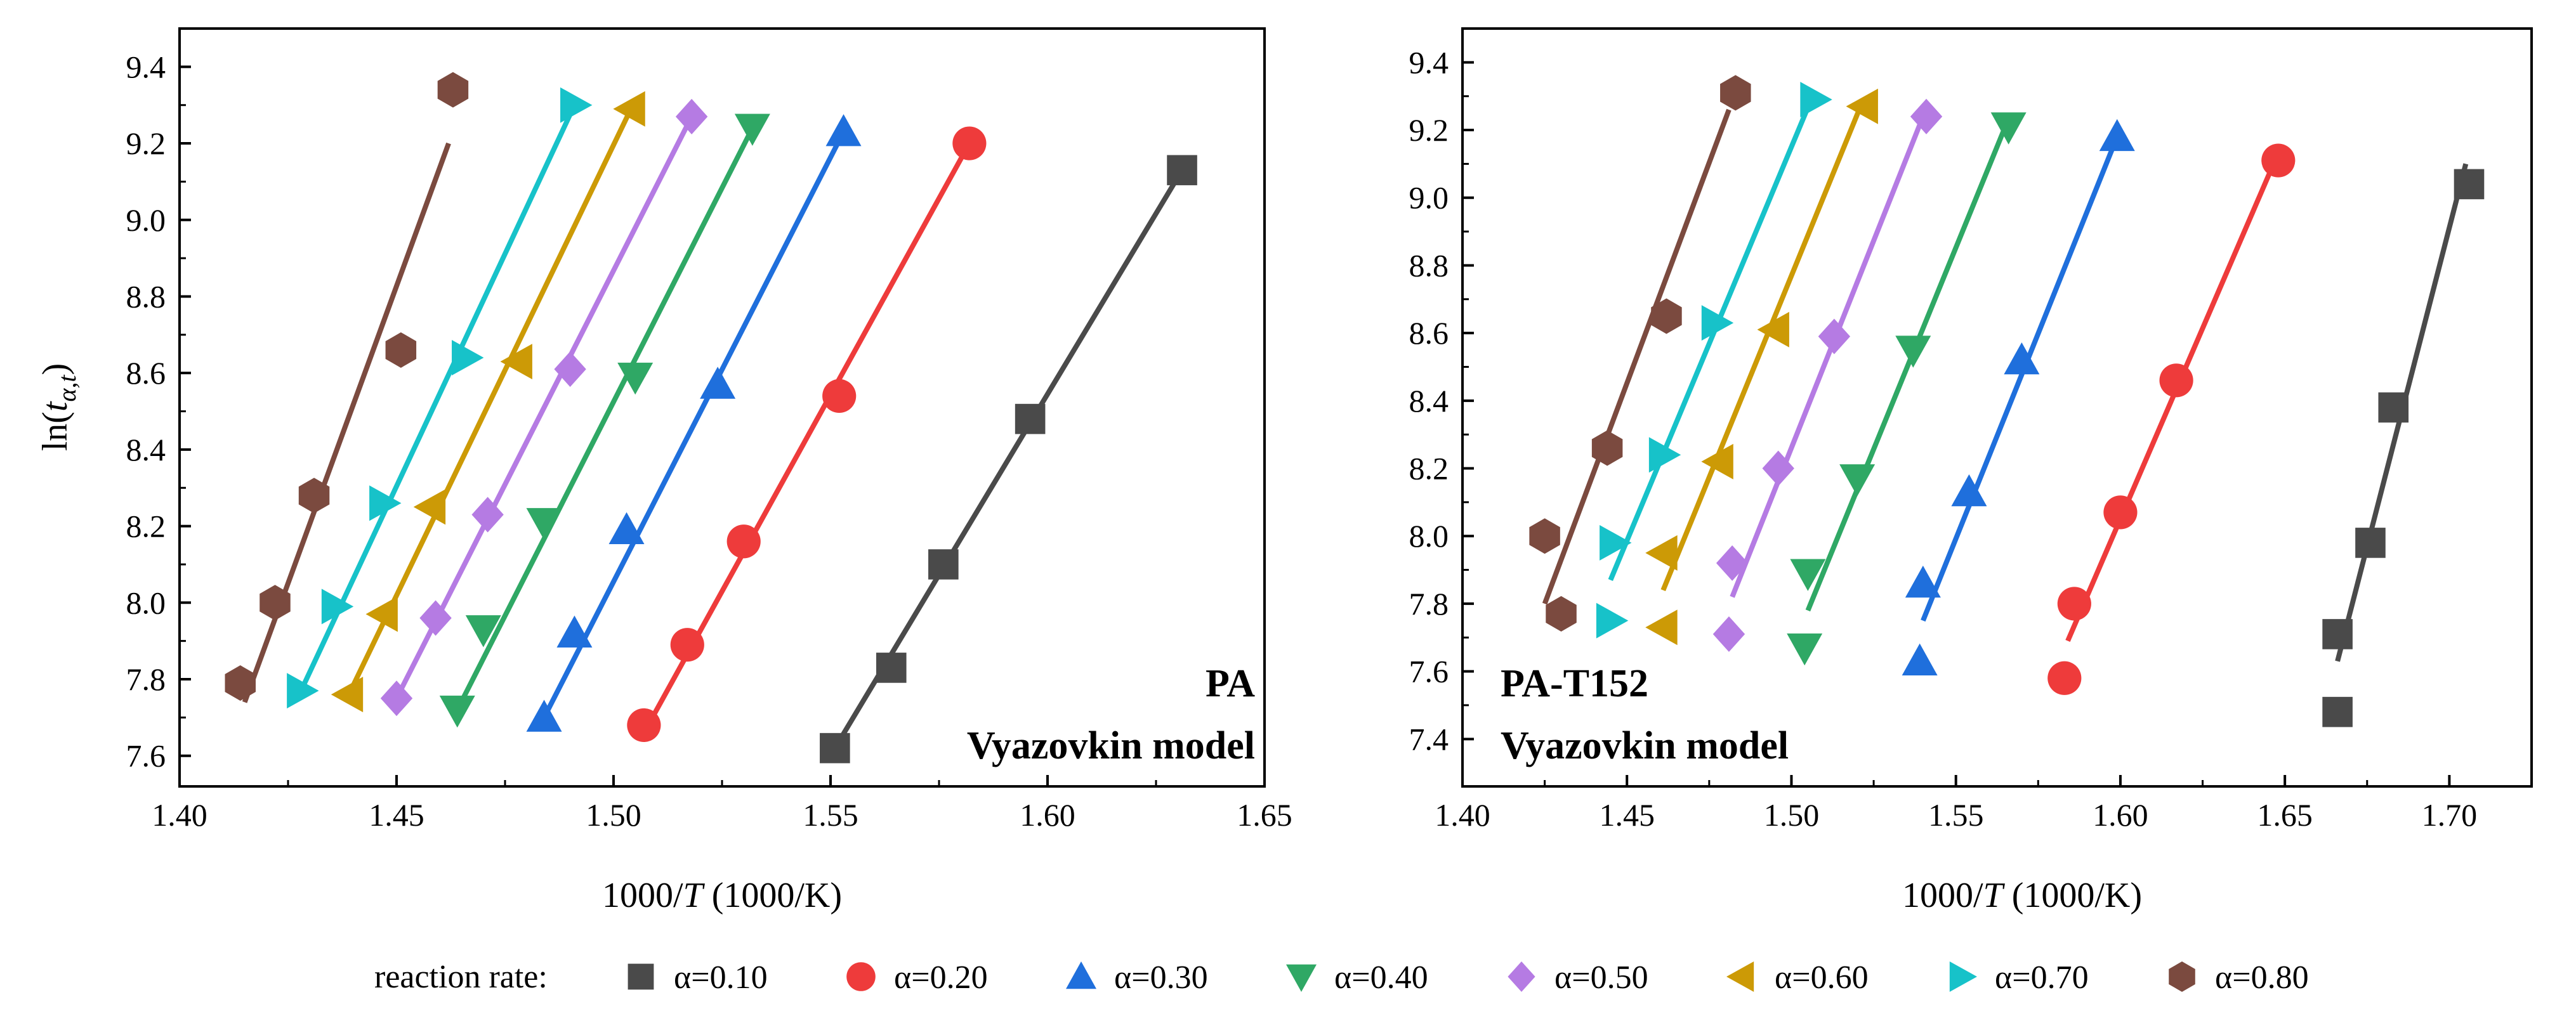 This screenshot has width=2576, height=1009. I want to click on legend-label: α=0.20, so click(941, 978).